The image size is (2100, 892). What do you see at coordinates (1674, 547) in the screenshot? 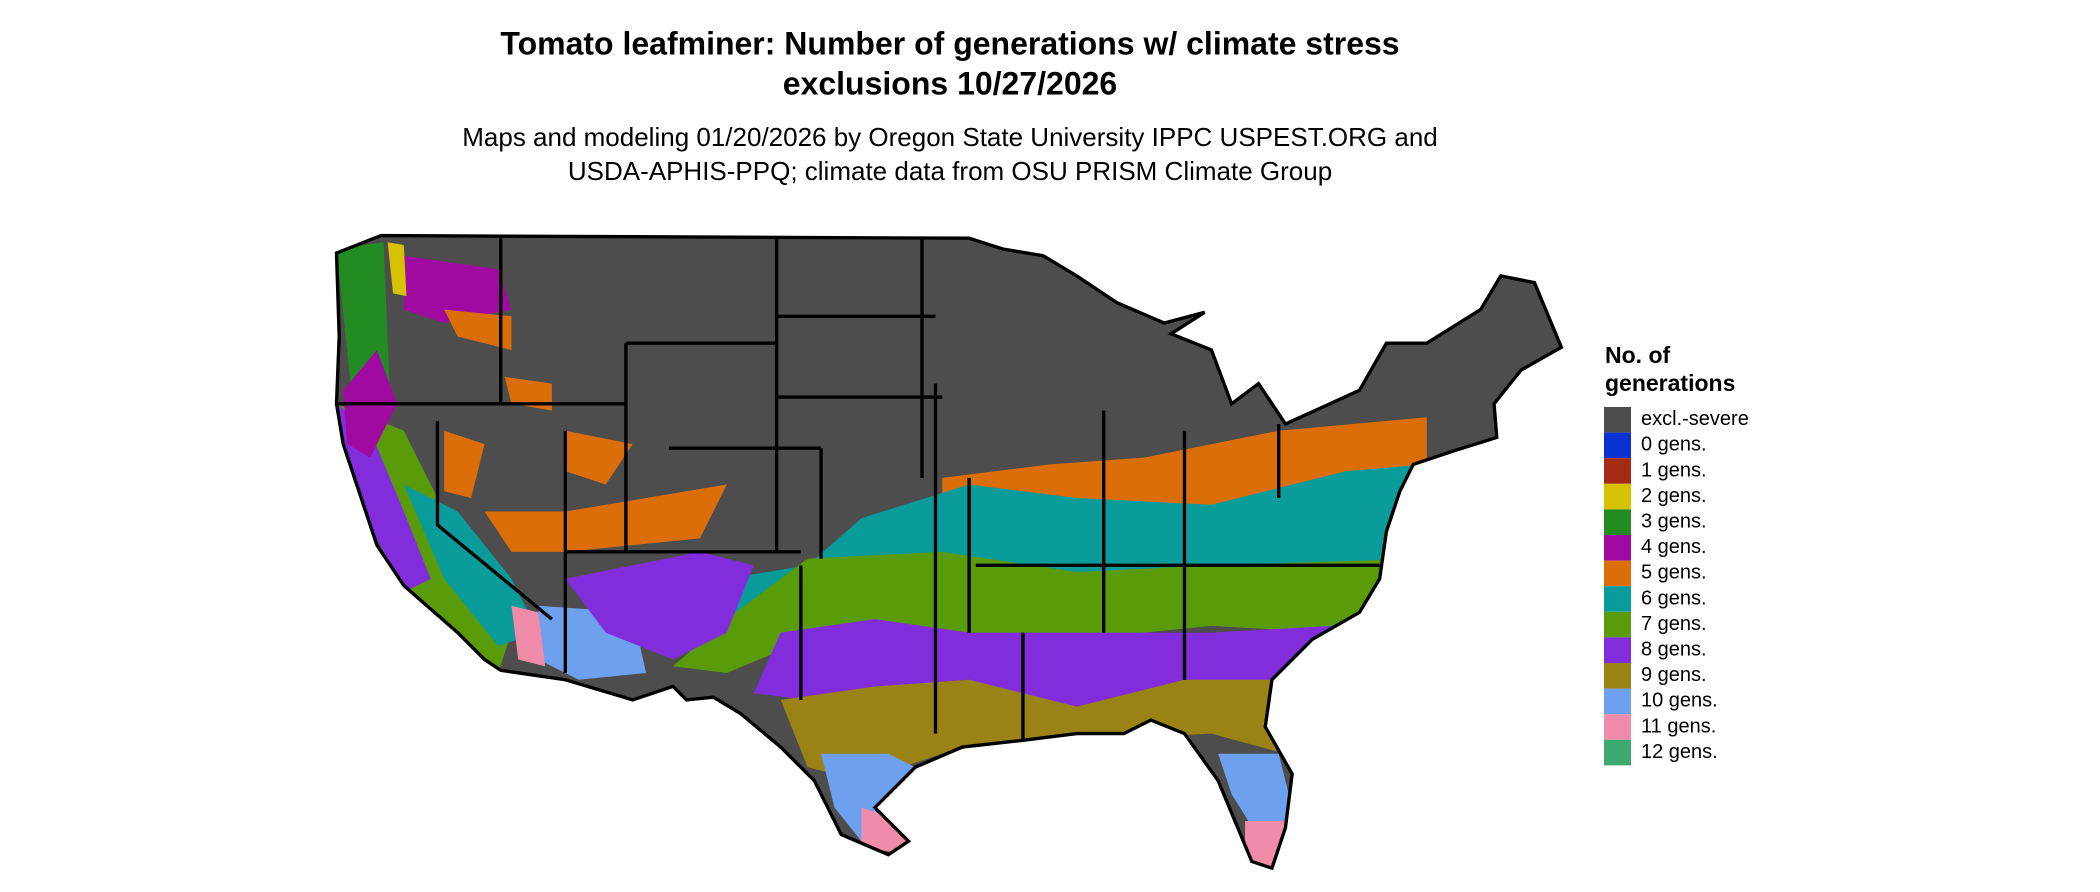
I see `legend-label: 4 gens.` at bounding box center [1674, 547].